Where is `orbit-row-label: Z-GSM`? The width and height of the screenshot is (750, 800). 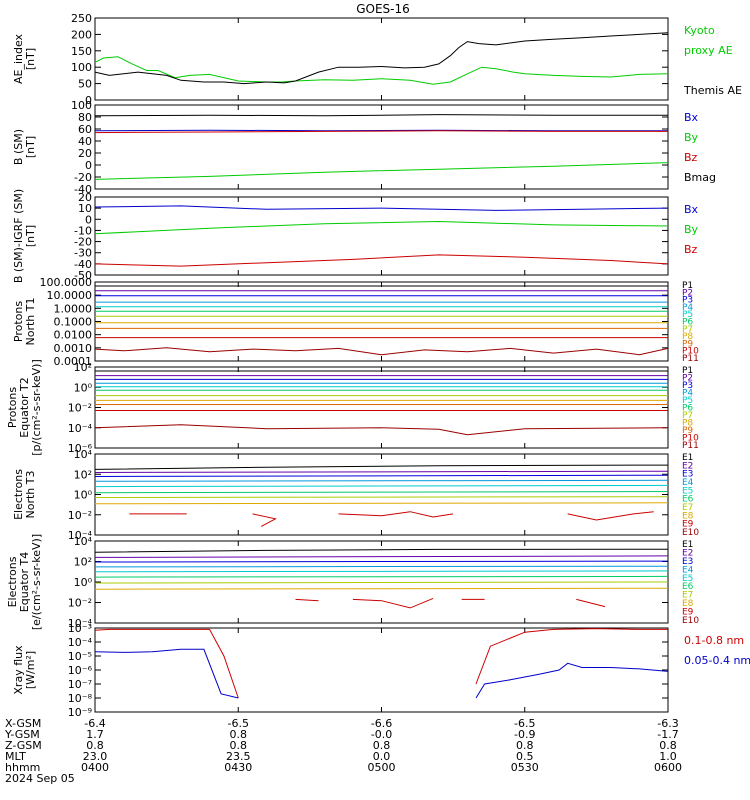
orbit-row-label: Z-GSM is located at coordinates (23, 745).